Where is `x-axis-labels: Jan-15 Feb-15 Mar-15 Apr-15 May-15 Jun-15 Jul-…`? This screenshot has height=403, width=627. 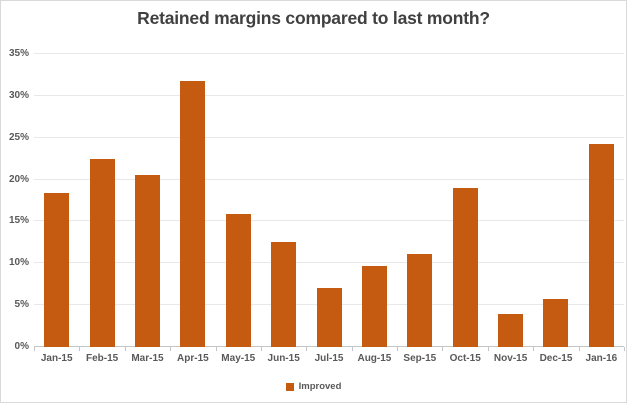
x-axis-labels: Jan-15 Feb-15 Mar-15 Apr-15 May-15 Jun-15 Jul-… is located at coordinates (329, 358).